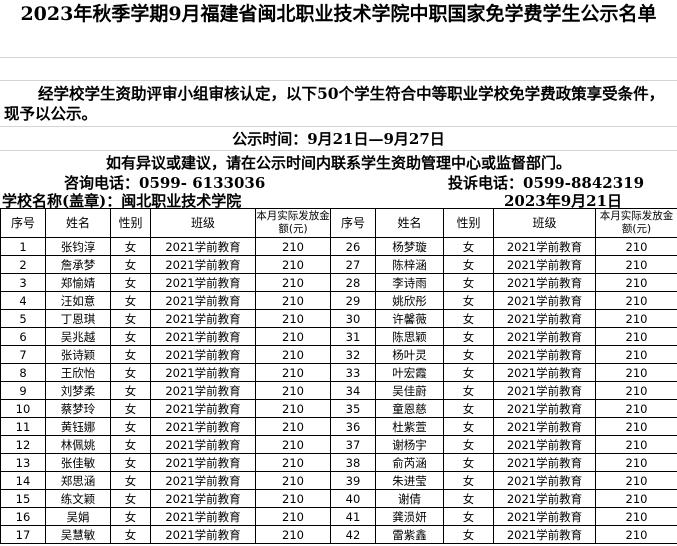  What do you see at coordinates (353, 390) in the screenshot?
I see `table-cell: 34` at bounding box center [353, 390].